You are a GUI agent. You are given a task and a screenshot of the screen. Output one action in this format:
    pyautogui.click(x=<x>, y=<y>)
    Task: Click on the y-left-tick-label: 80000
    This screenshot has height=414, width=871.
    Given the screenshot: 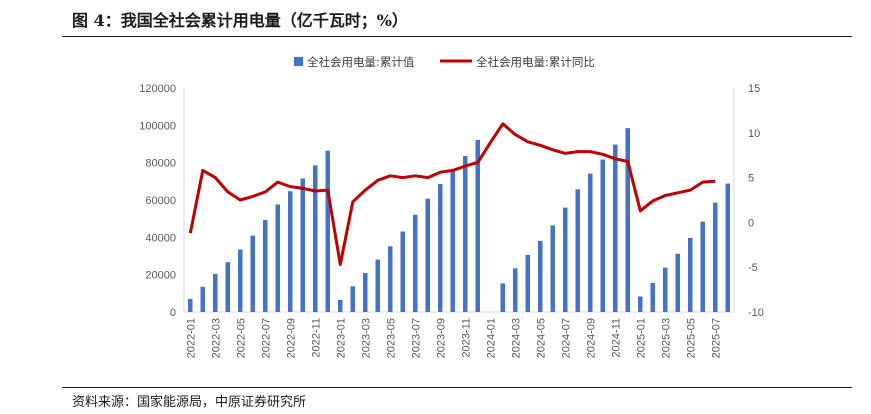 What is the action you would take?
    pyautogui.click(x=160, y=164)
    